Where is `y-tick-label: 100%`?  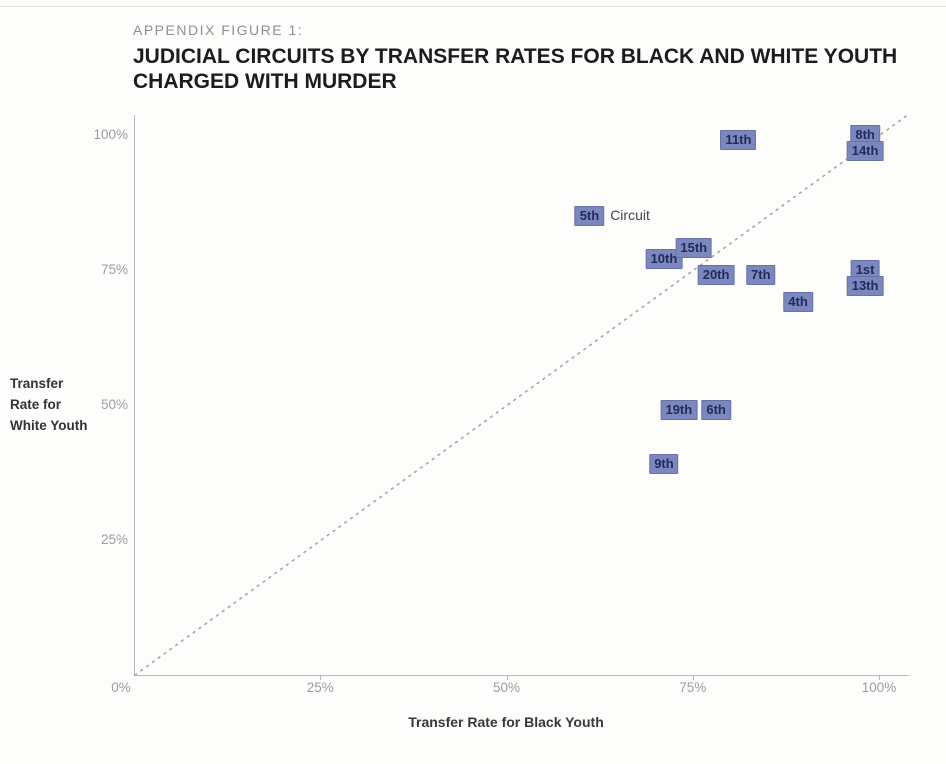
y-tick-label: 100% is located at coordinates (110, 134).